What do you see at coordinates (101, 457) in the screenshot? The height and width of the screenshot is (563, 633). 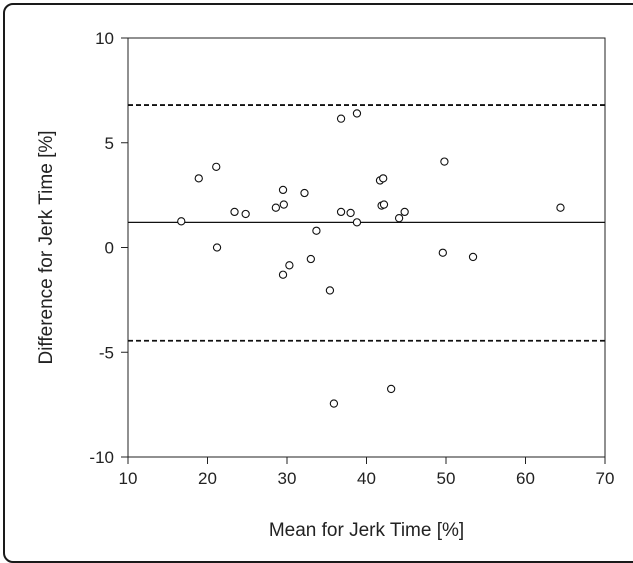 I see `y-tick-label: -10` at bounding box center [101, 457].